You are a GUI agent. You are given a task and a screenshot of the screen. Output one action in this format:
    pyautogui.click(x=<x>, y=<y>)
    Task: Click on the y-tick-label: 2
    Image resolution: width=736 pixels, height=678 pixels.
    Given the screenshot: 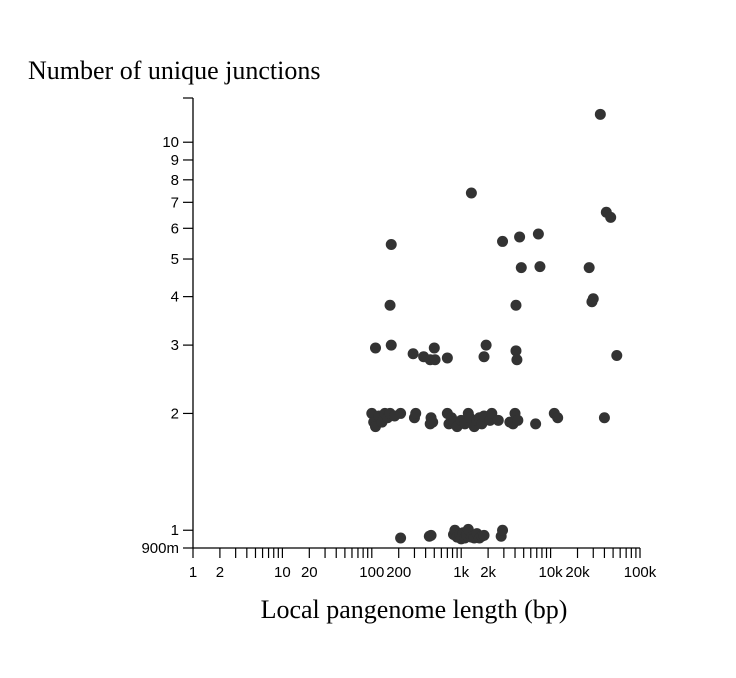 What is the action you would take?
    pyautogui.click(x=175, y=413)
    